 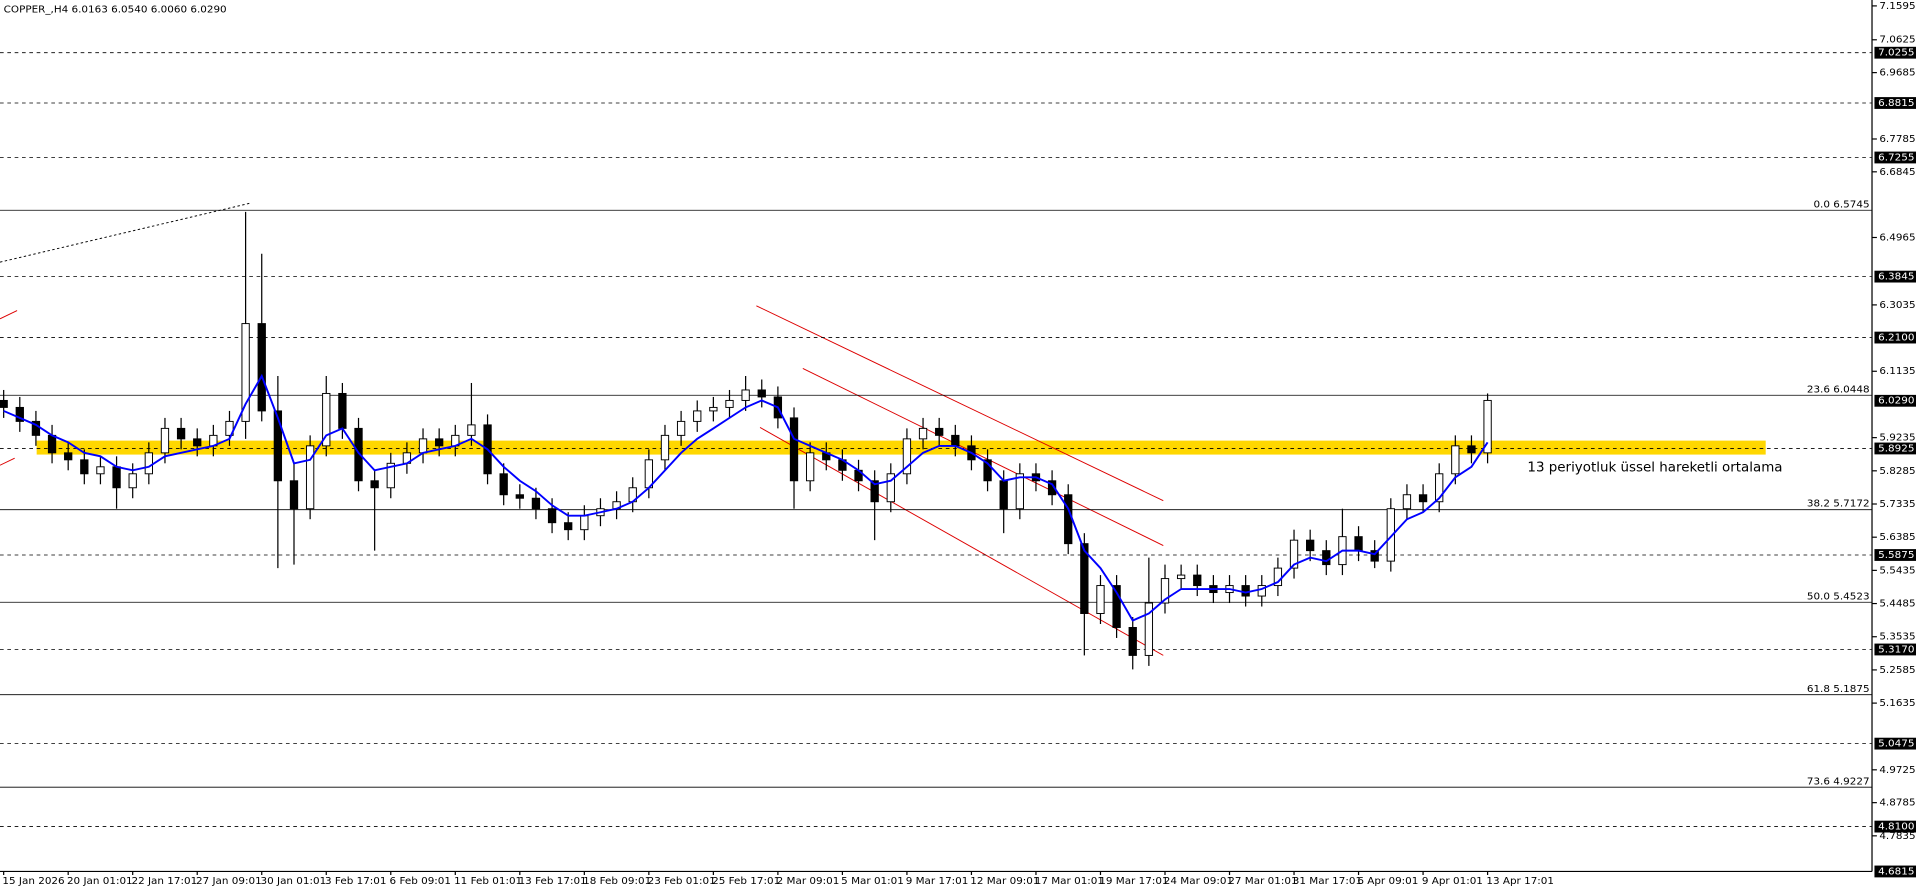 I want to click on y-tick-label: 6.9685, so click(x=1897, y=73).